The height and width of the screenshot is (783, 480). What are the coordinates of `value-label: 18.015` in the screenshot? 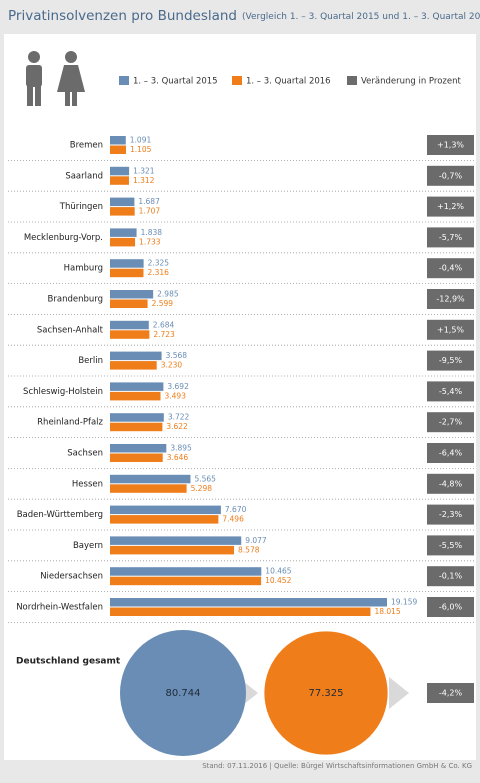 It's located at (387, 611).